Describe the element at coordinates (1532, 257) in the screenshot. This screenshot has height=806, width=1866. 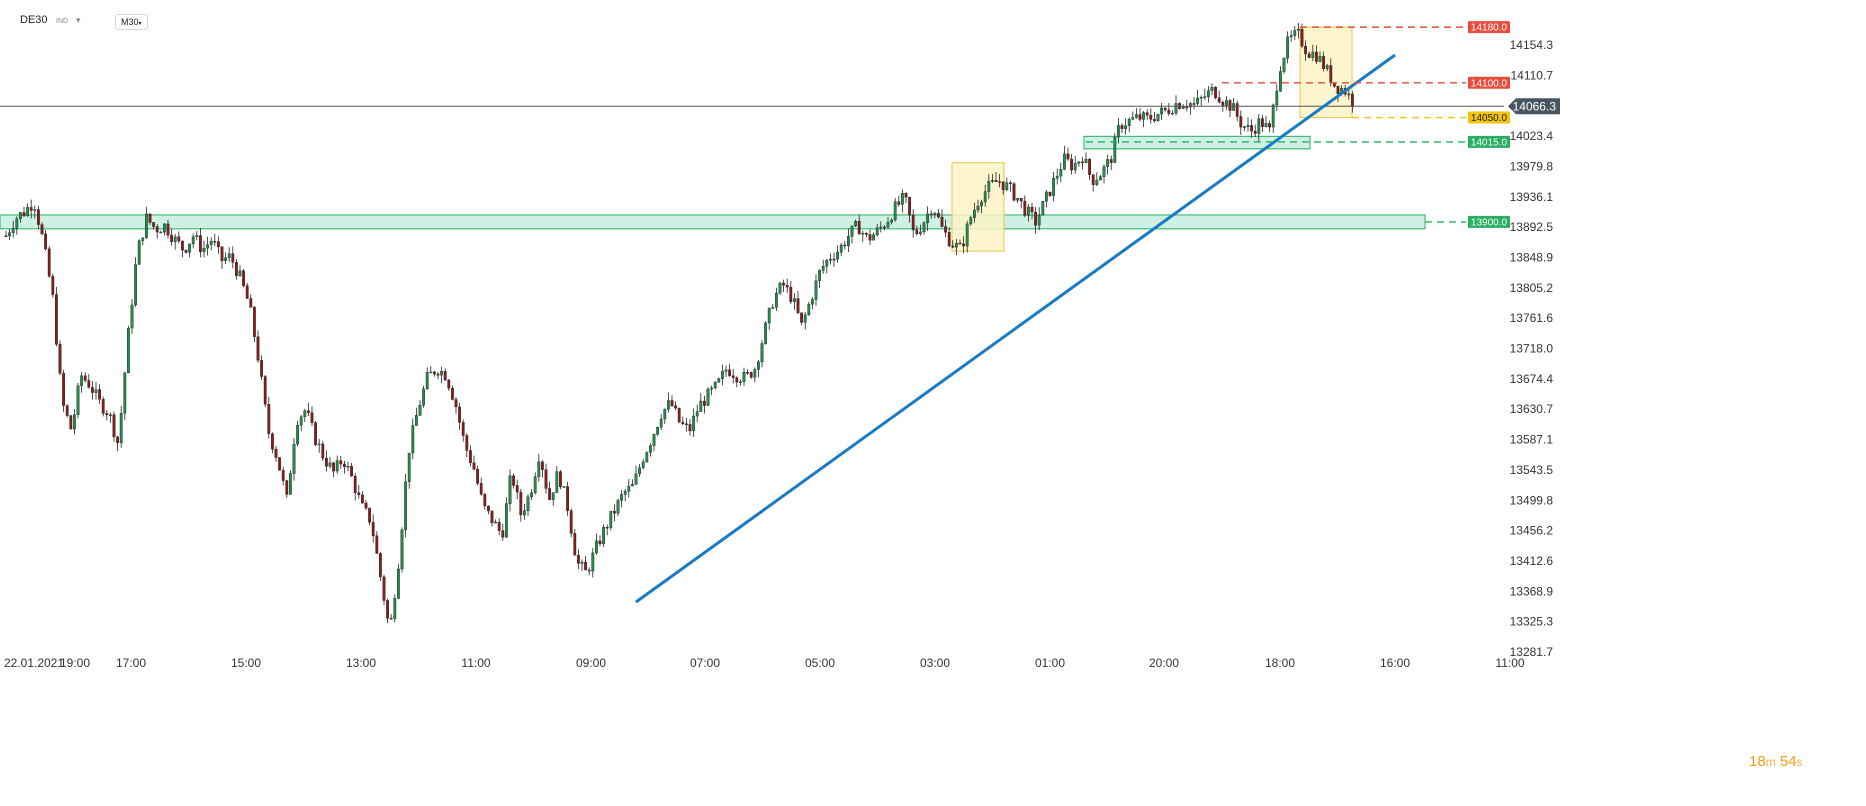
I see `y-tick-label: 13848.9` at that location.